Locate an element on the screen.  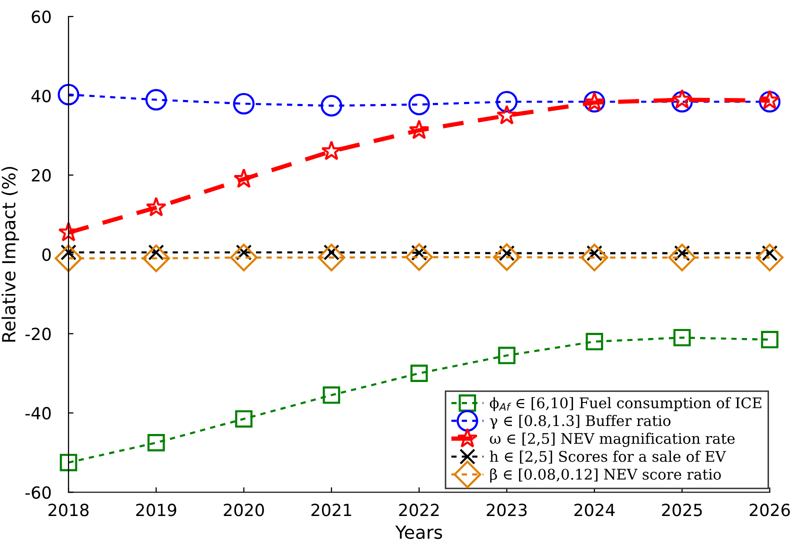
x-tick-label: 2026 is located at coordinates (770, 510).